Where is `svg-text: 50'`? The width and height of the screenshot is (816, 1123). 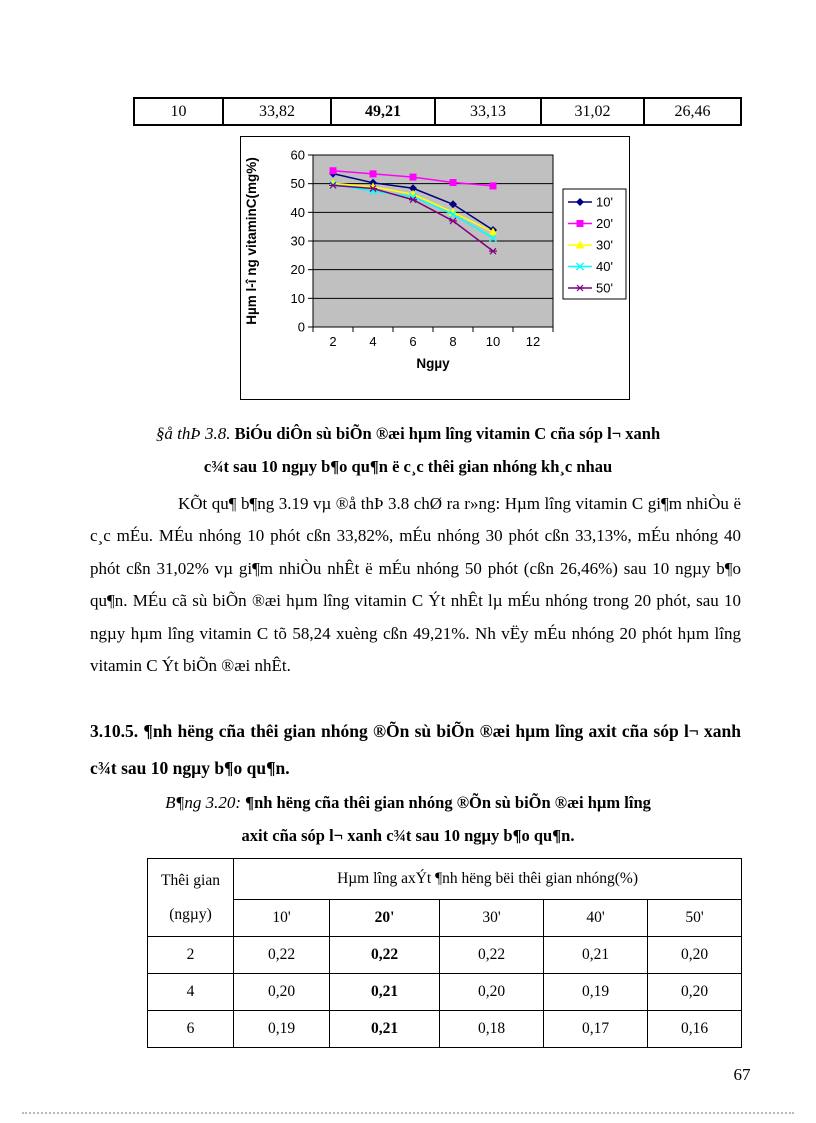 svg-text: 50' is located at coordinates (604, 288).